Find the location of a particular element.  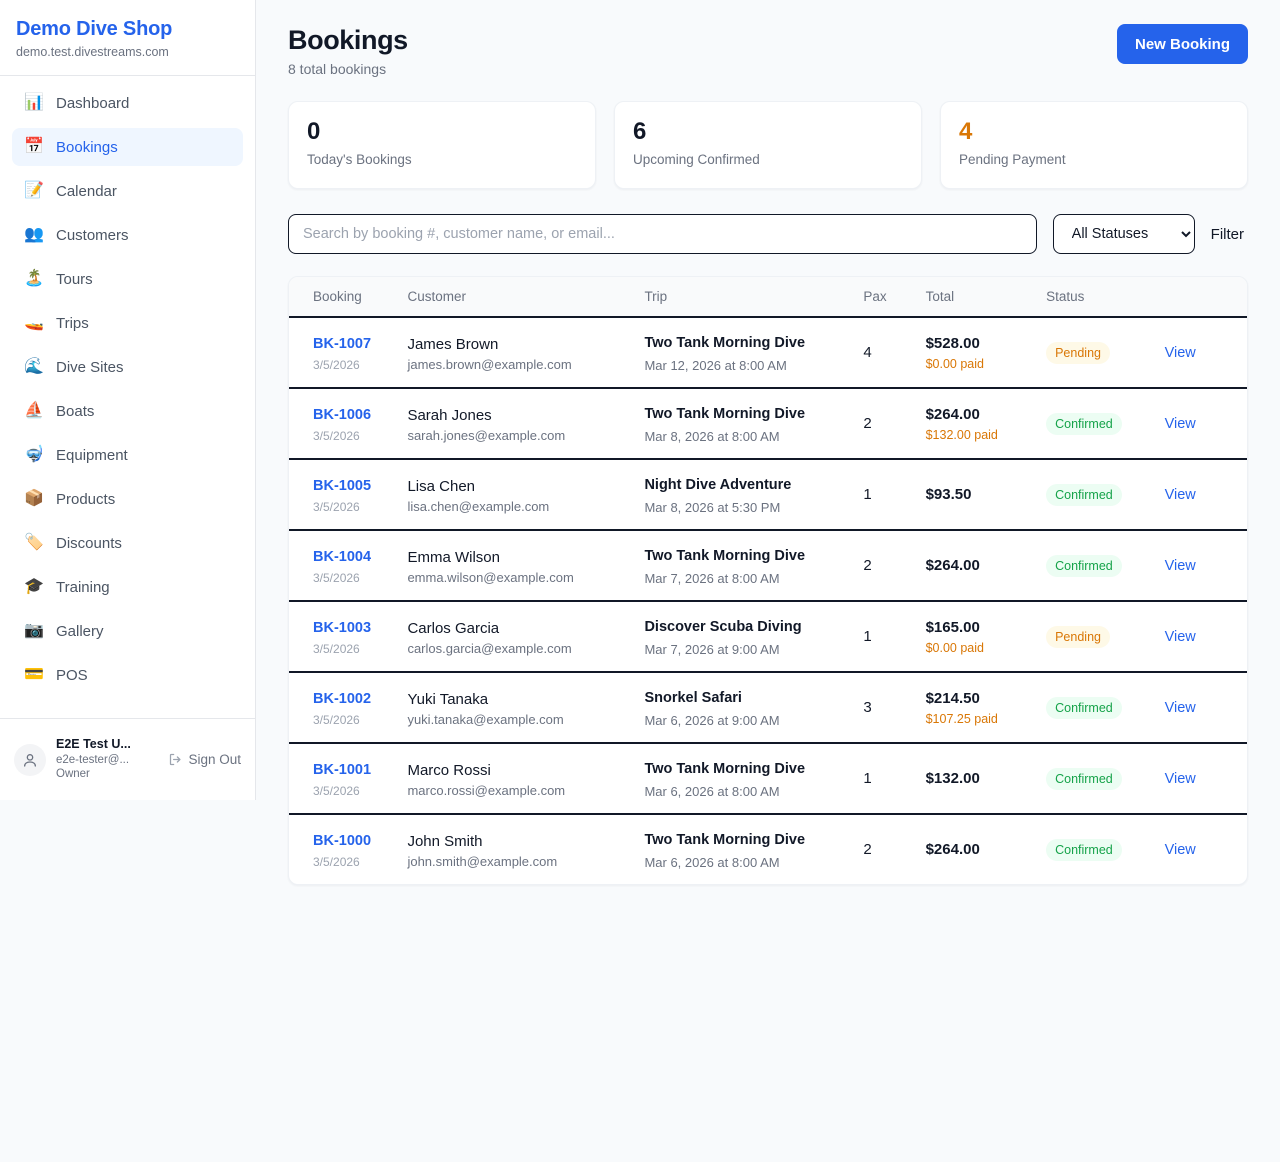

table-header-row: Booking Customer Trip Pax Total Status is located at coordinates (768, 297).